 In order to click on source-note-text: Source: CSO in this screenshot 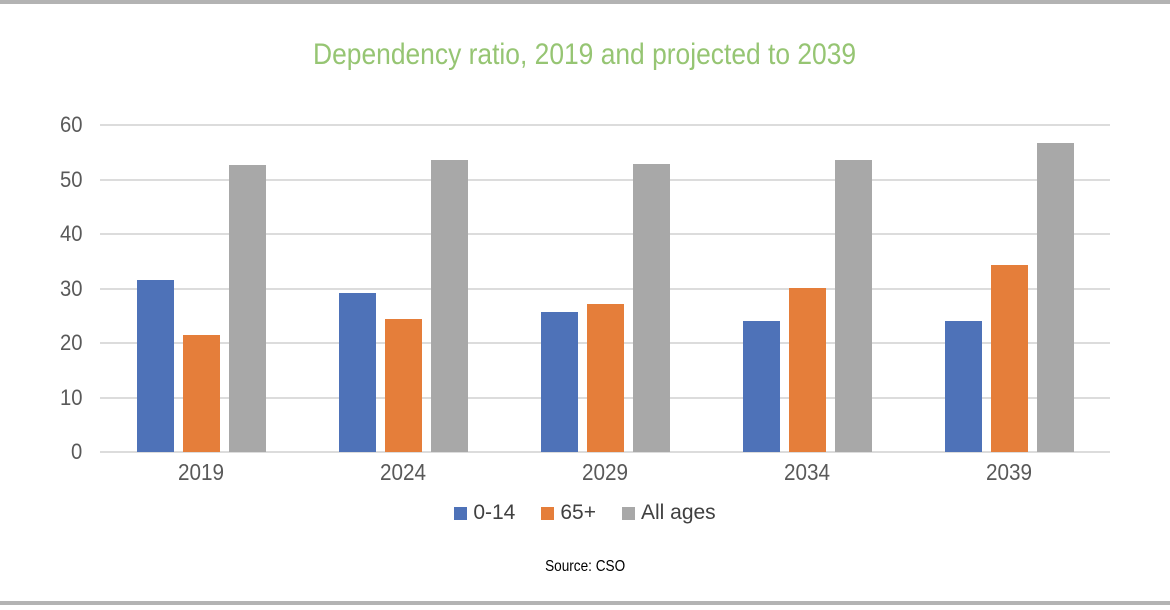, I will do `click(585, 566)`.